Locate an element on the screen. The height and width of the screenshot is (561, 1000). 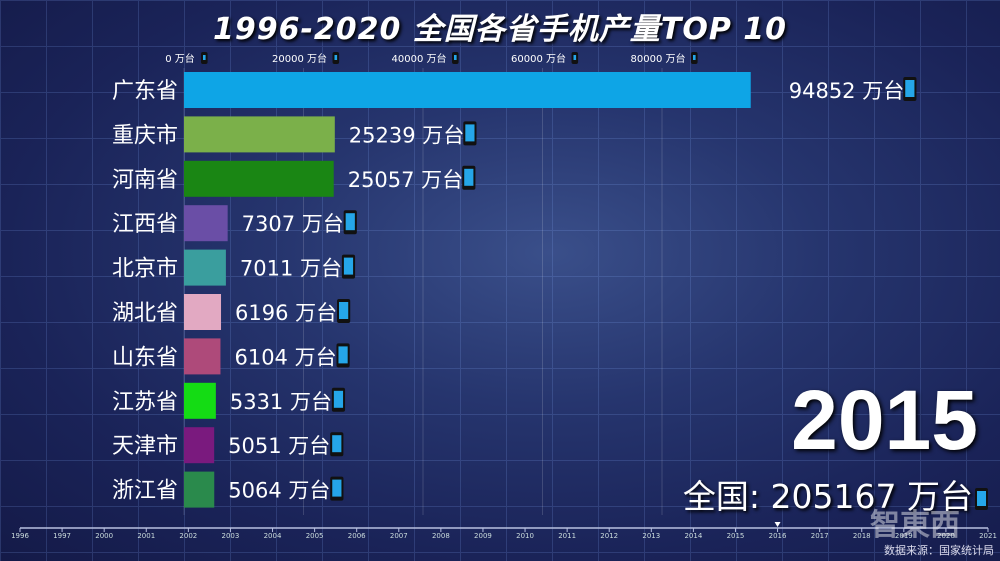
category-label: 重庆市 is located at coordinates (145, 135).